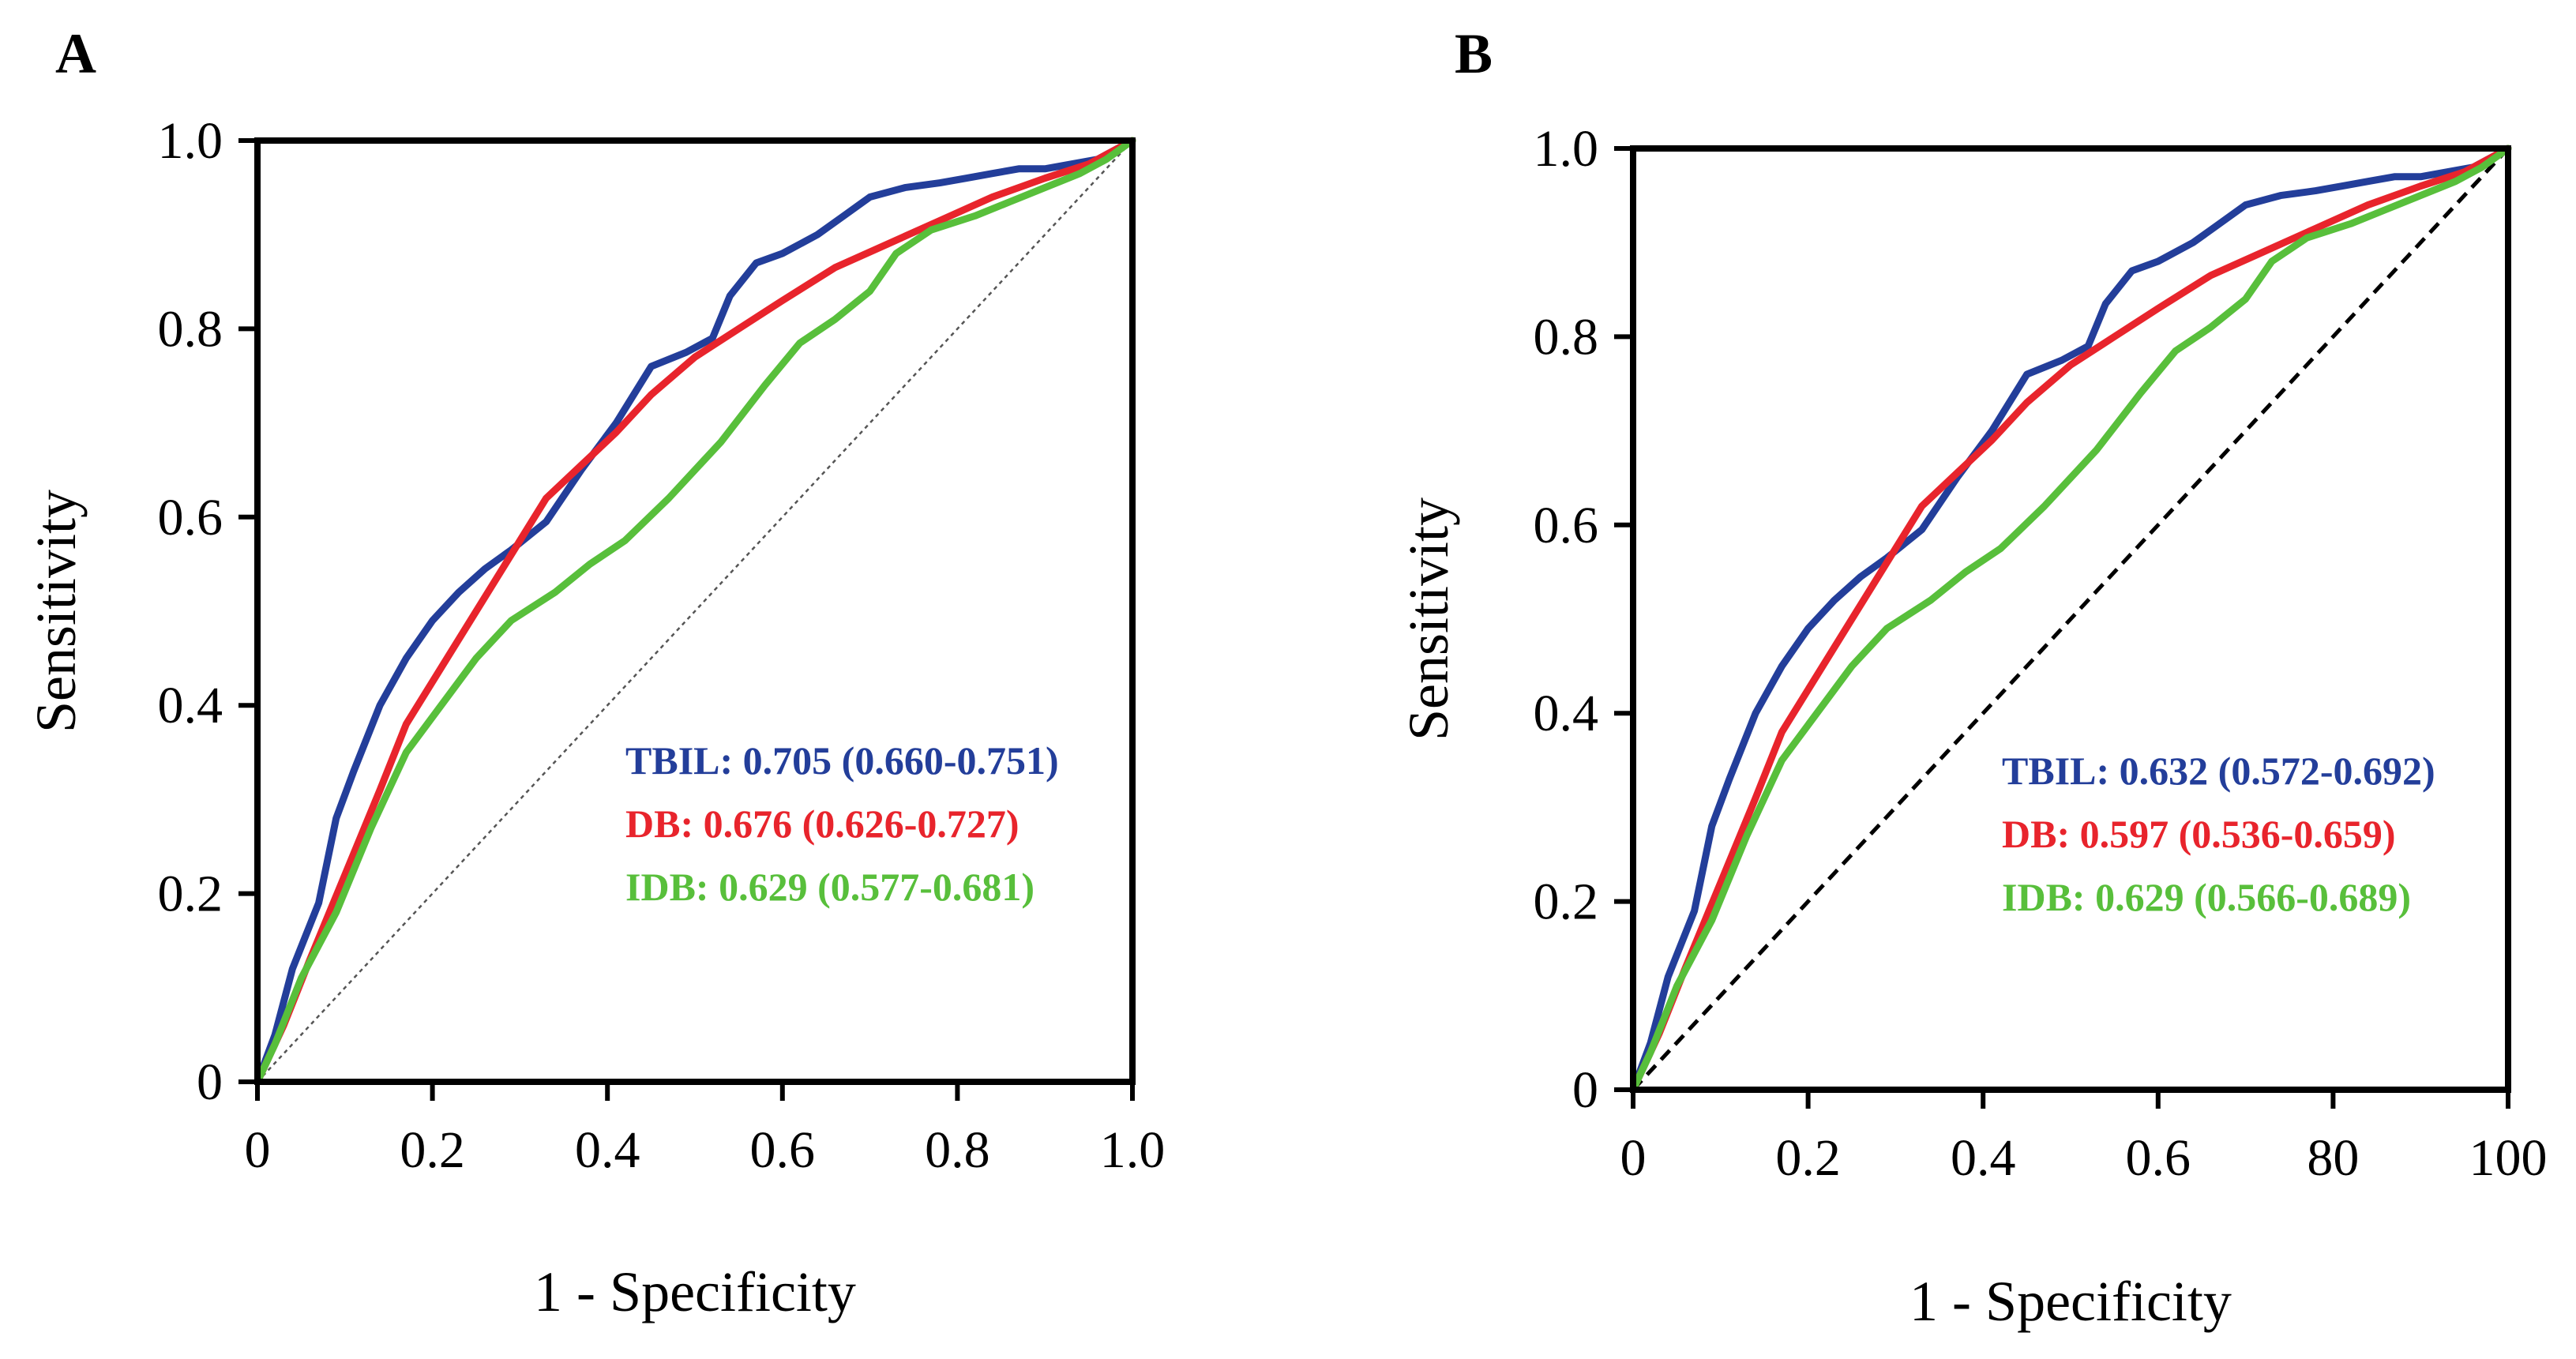 This screenshot has height=1359, width=2576. Describe the element at coordinates (190, 517) in the screenshot. I see `panel-a-y-tick-label: 0.6` at that location.